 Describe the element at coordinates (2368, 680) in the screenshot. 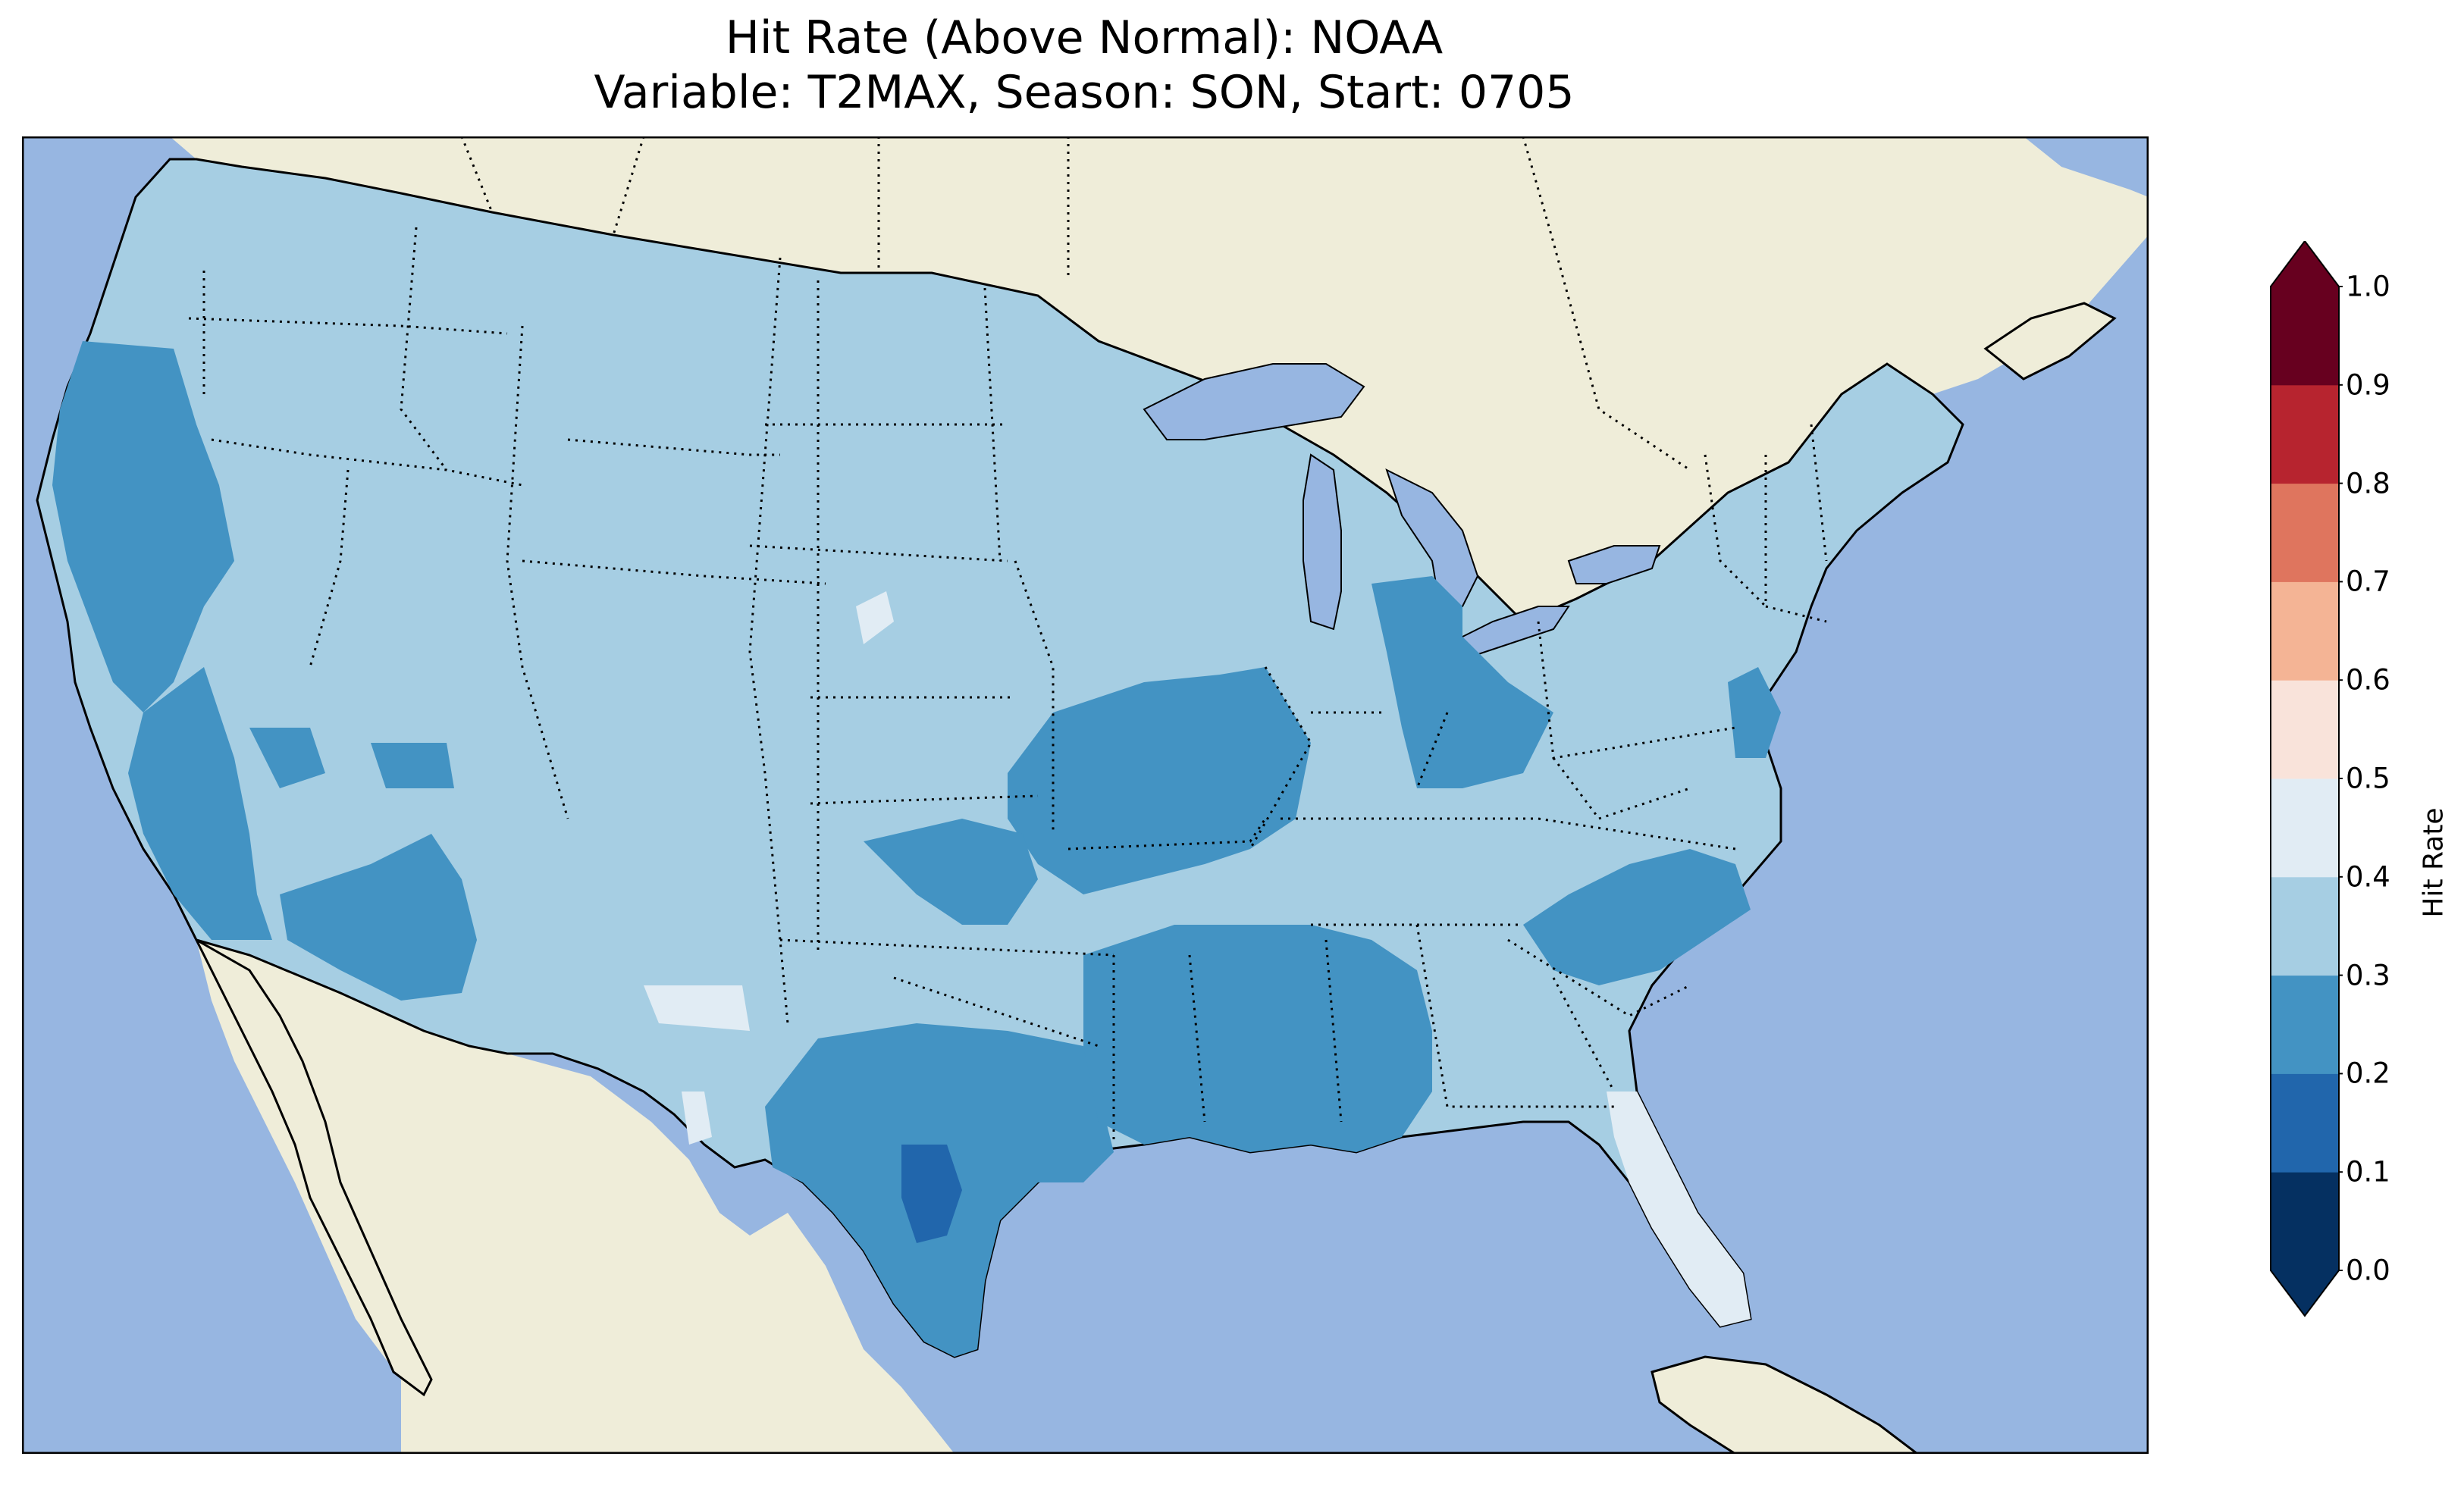

I see `colorbar-tick-label: 0.6` at that location.